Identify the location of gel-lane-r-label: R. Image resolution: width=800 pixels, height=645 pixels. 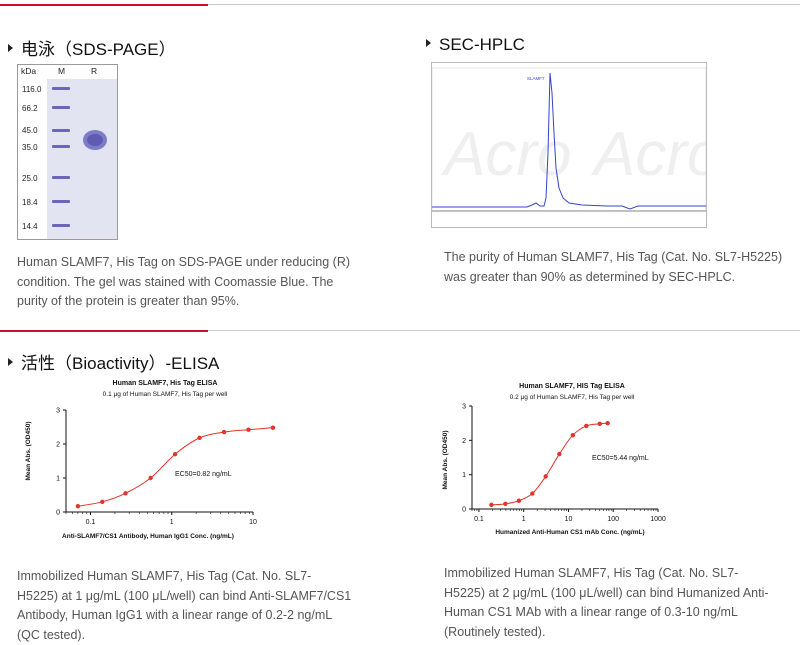
(94, 71).